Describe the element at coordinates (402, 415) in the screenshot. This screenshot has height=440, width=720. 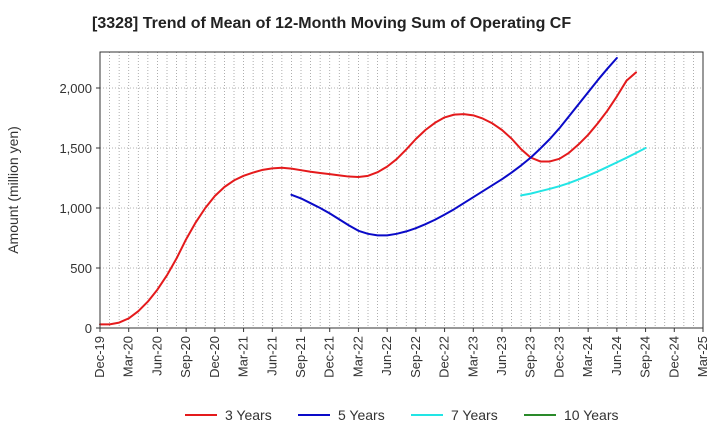
I see `legend: 3 Years 5 Years 7 Years 10 Years` at that location.